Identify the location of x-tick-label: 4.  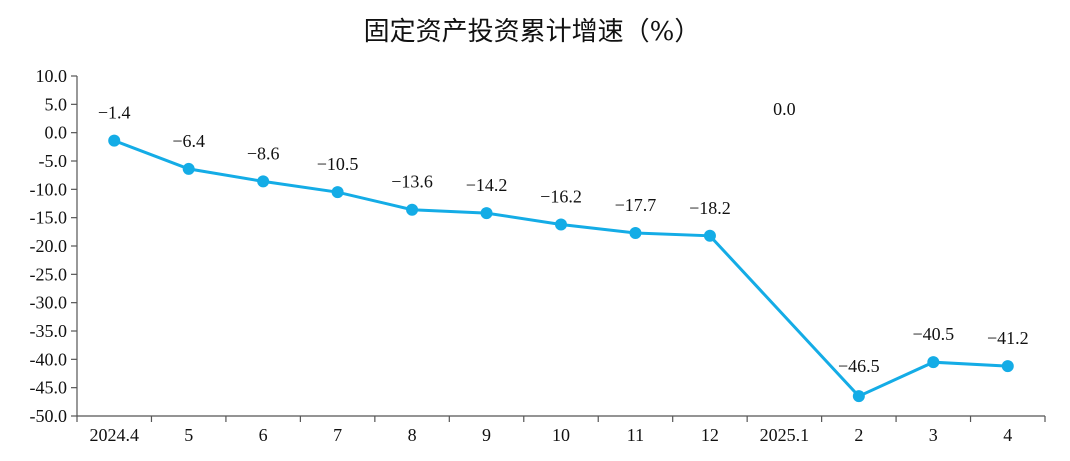
(1007, 435).